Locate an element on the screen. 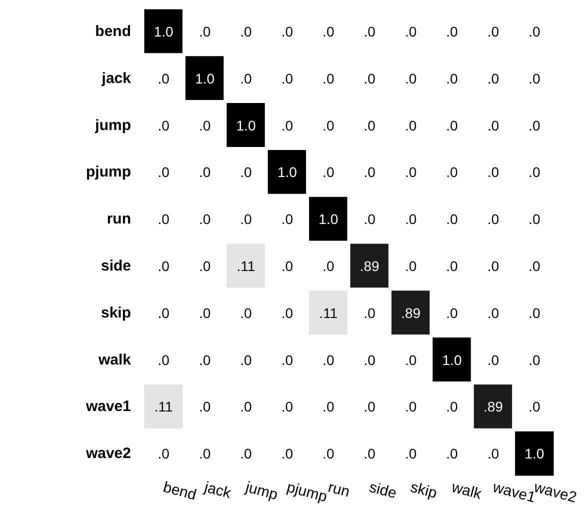  y-tick-label: jump is located at coordinates (112, 125).